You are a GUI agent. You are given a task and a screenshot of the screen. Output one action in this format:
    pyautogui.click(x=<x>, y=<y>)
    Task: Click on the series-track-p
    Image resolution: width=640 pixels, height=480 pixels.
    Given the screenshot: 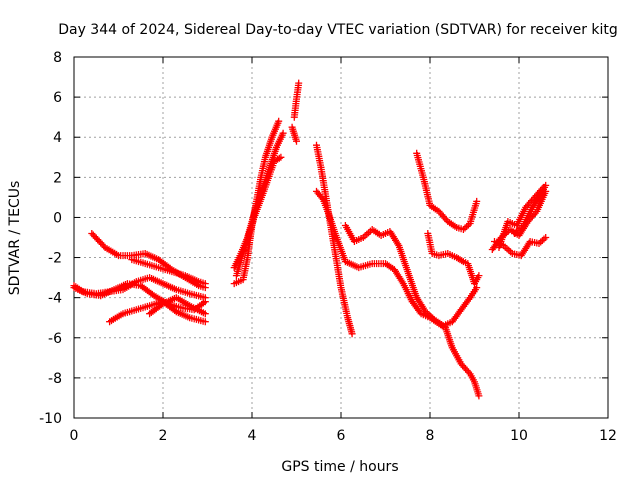 What is the action you would take?
    pyautogui.click(x=453, y=259)
    